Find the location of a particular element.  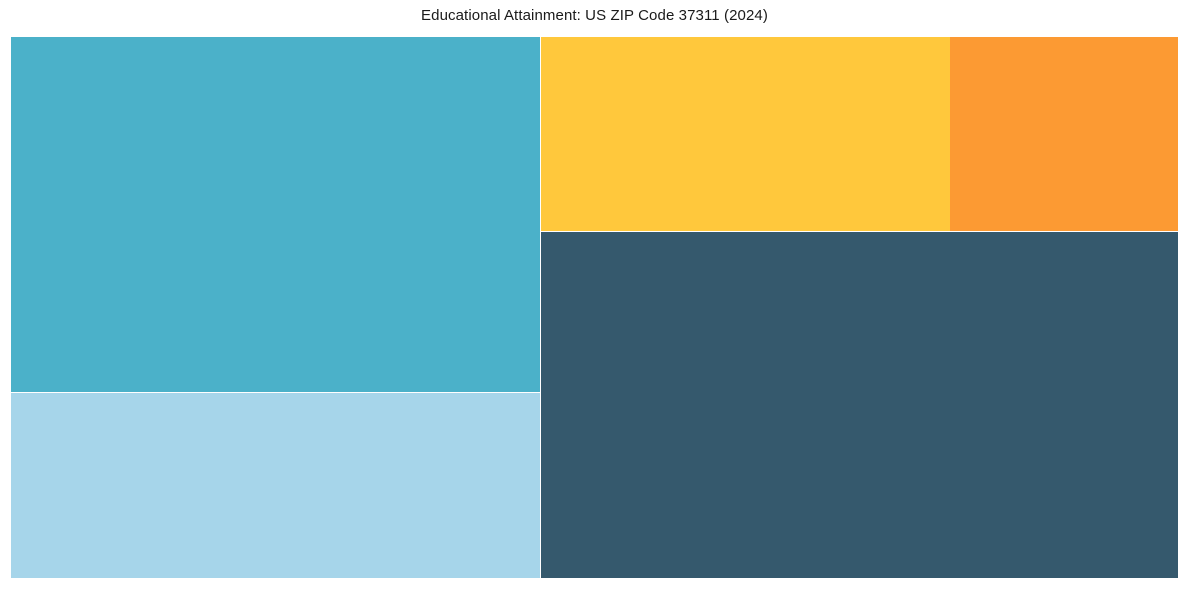

tile-yellow: Less than high school is located at coordinates (745, 134).